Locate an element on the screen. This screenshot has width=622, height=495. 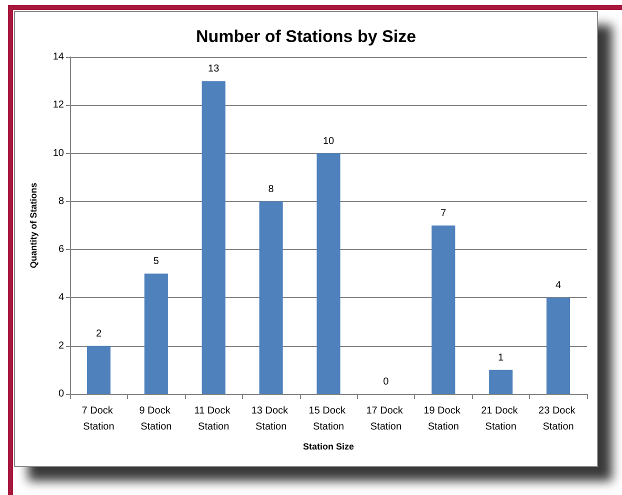
data-label: 13 is located at coordinates (214, 69).